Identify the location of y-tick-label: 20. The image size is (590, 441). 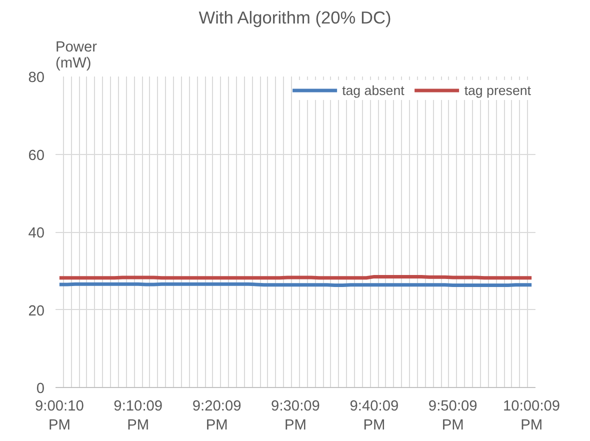
(36, 311).